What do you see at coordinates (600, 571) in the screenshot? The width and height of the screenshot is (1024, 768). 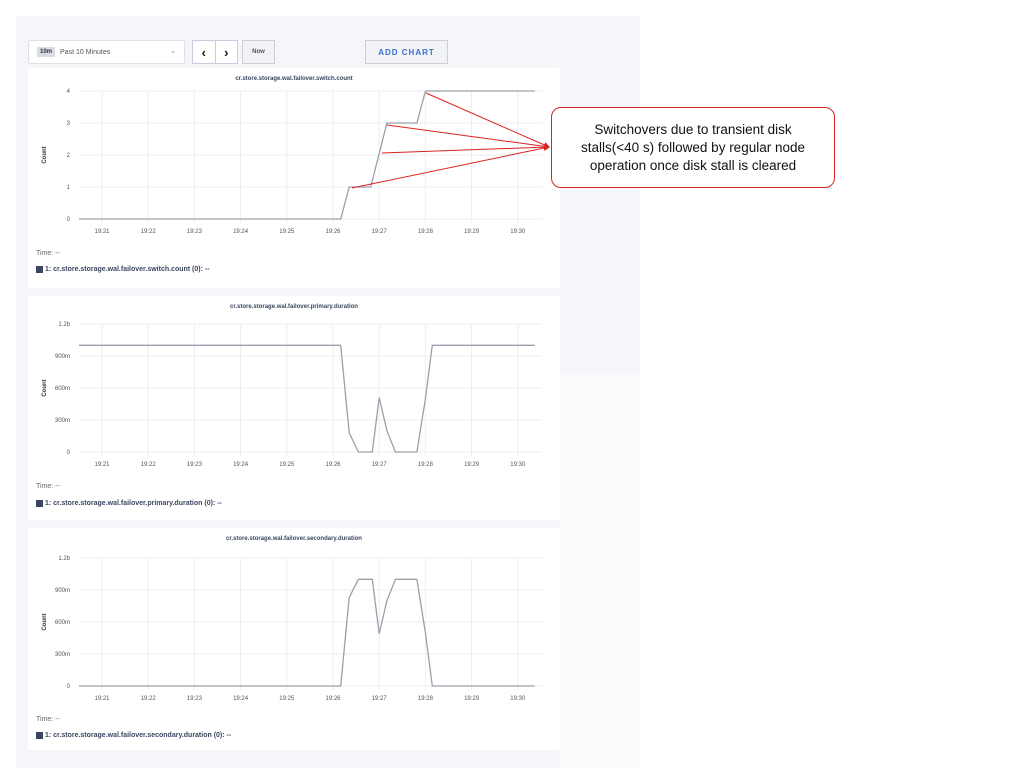 I see `panel-background` at bounding box center [600, 571].